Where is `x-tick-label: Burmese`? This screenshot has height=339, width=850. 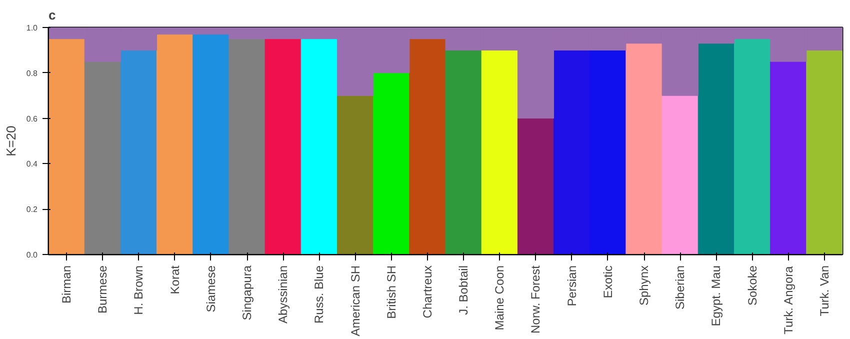 x-tick-label: Burmese is located at coordinates (103, 289).